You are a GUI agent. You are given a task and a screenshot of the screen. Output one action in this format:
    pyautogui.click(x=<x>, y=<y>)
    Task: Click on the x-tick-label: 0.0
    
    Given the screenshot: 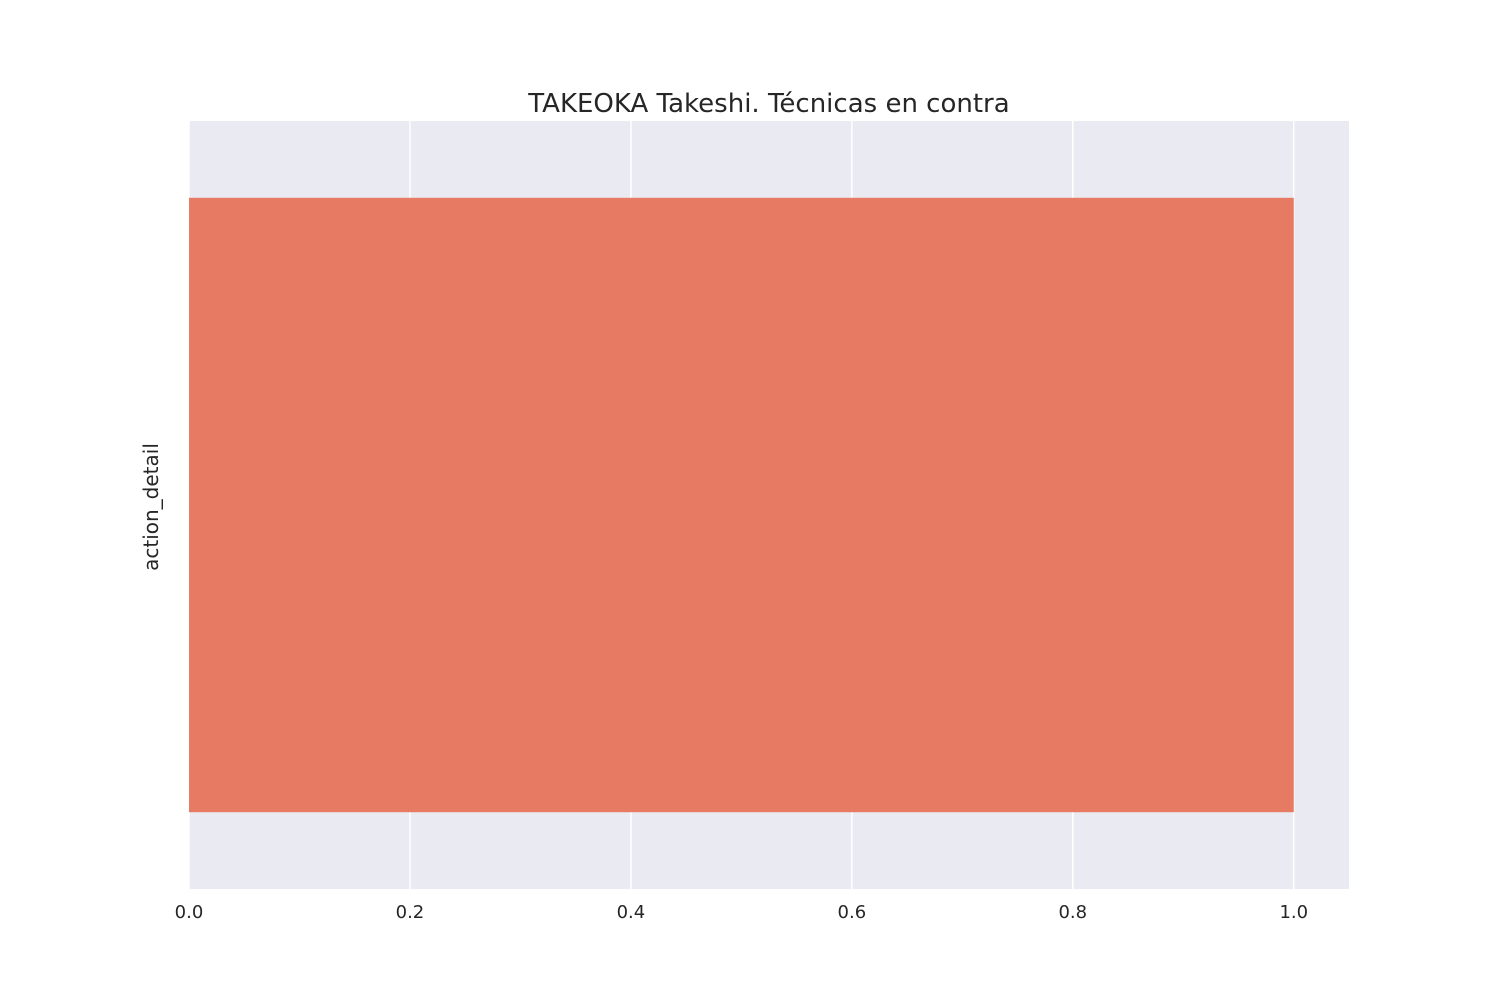 What is the action you would take?
    pyautogui.click(x=189, y=912)
    